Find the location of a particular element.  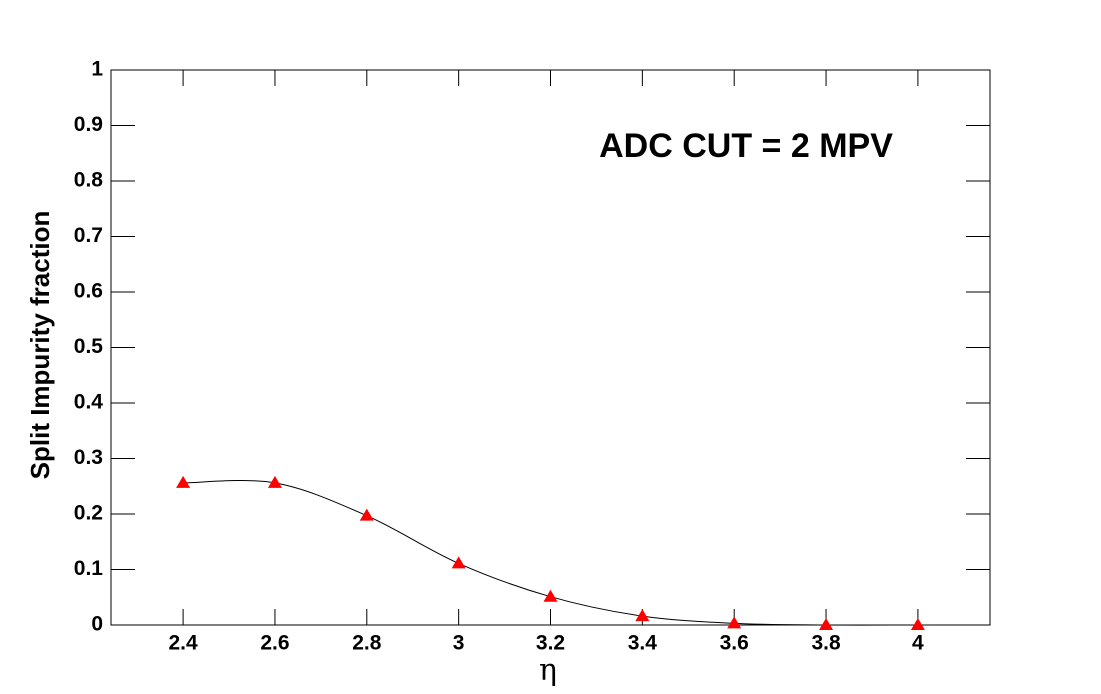

x-tick-label: 3.2 is located at coordinates (550, 643).